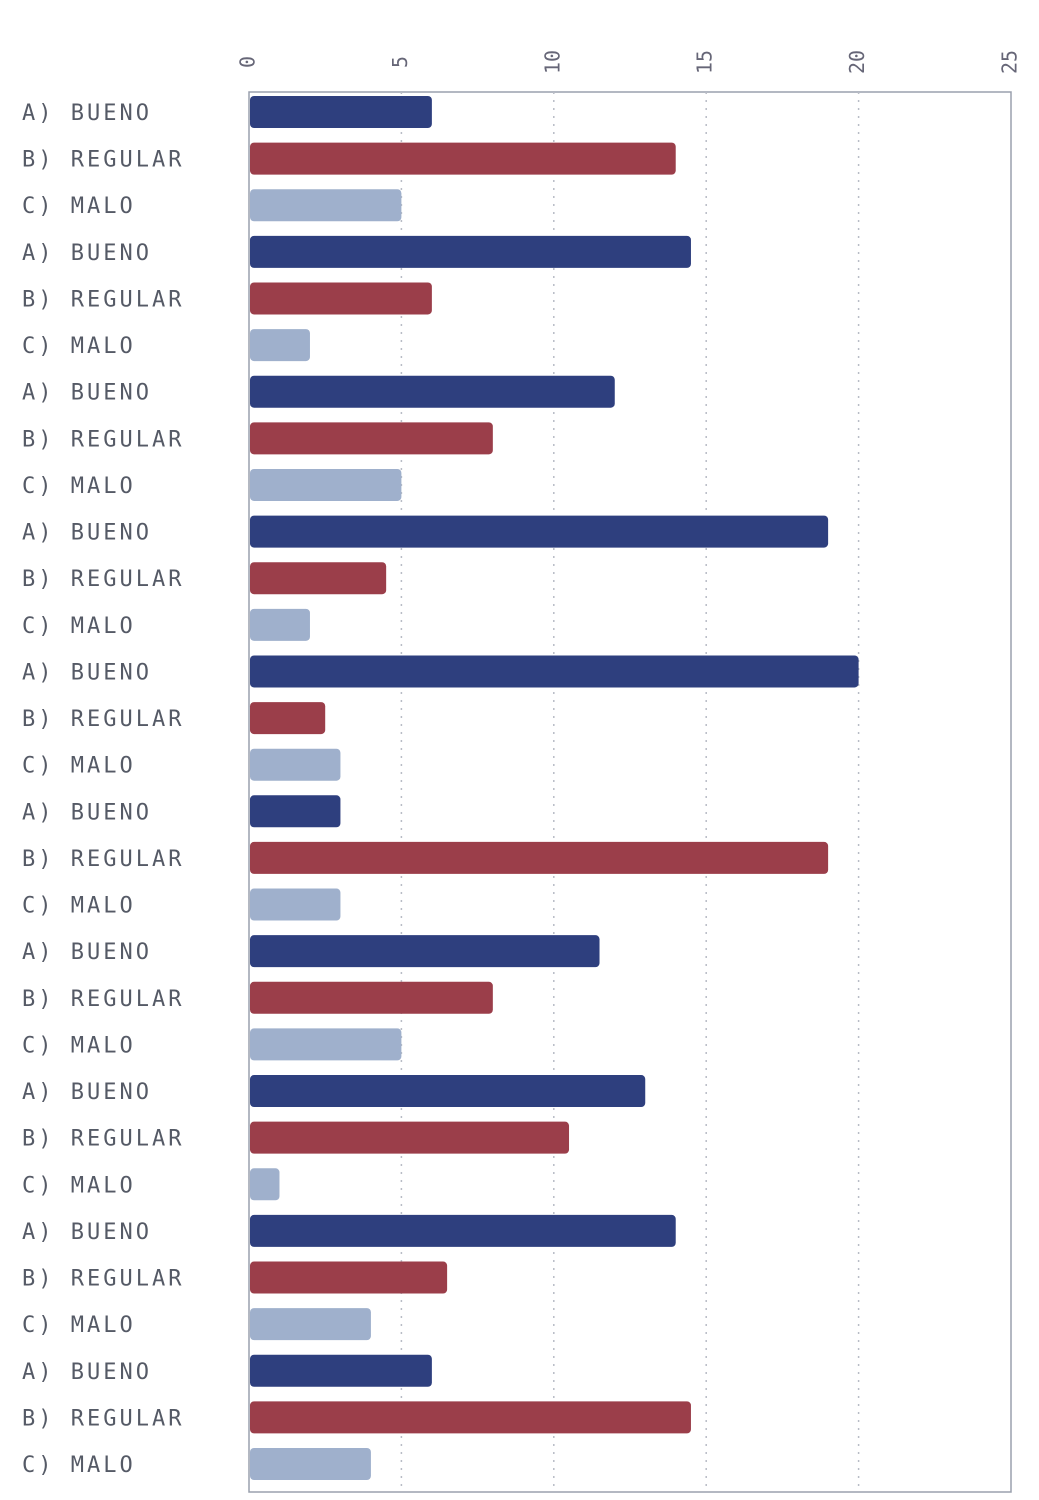 The width and height of the screenshot is (1039, 1500). I want to click on x-tick-label: 0, so click(248, 62).